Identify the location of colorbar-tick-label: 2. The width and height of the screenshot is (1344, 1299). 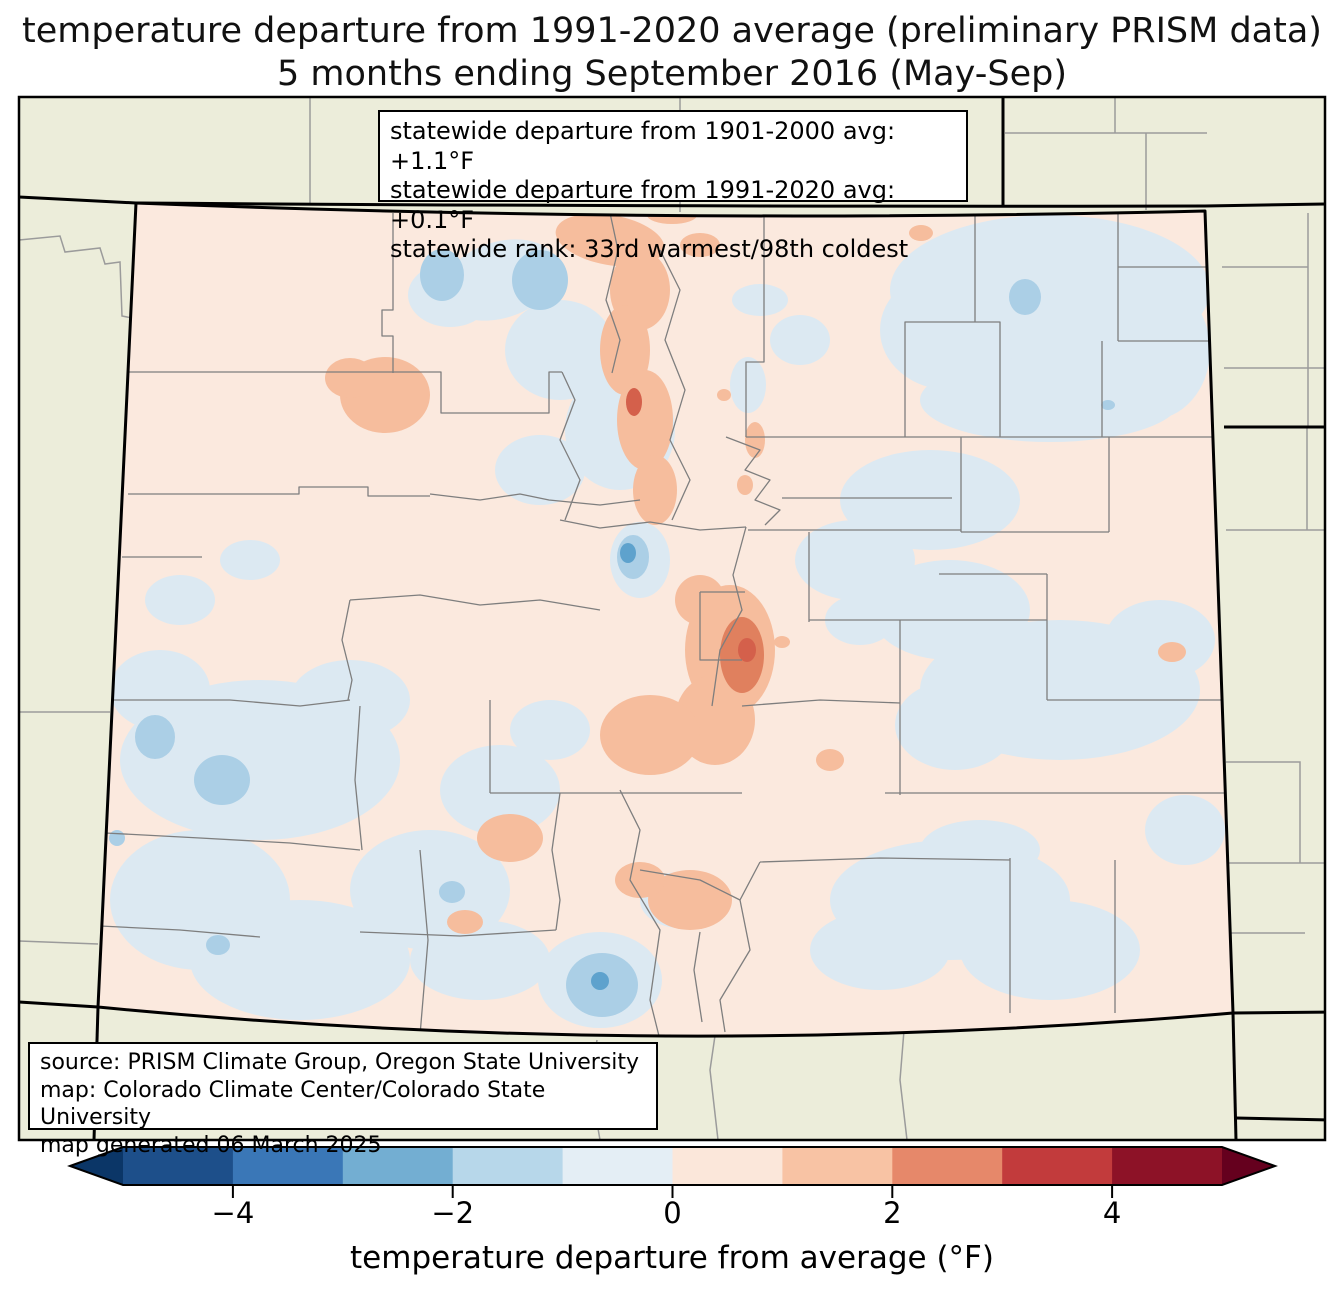
(892, 1213).